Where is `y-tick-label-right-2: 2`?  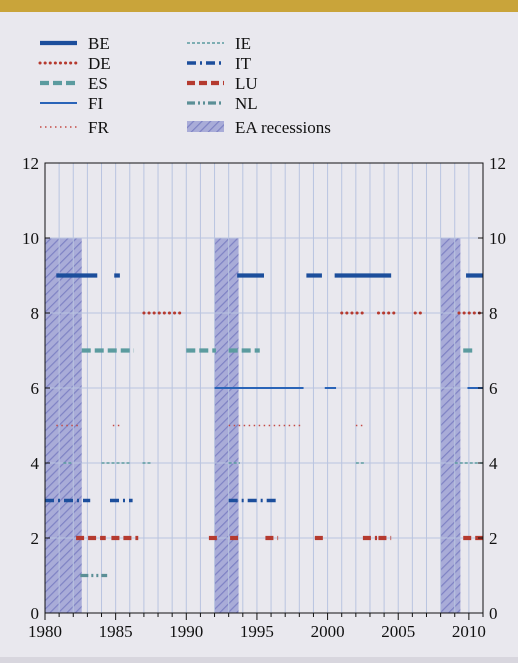 y-tick-label-right-2: 2 is located at coordinates (493, 538).